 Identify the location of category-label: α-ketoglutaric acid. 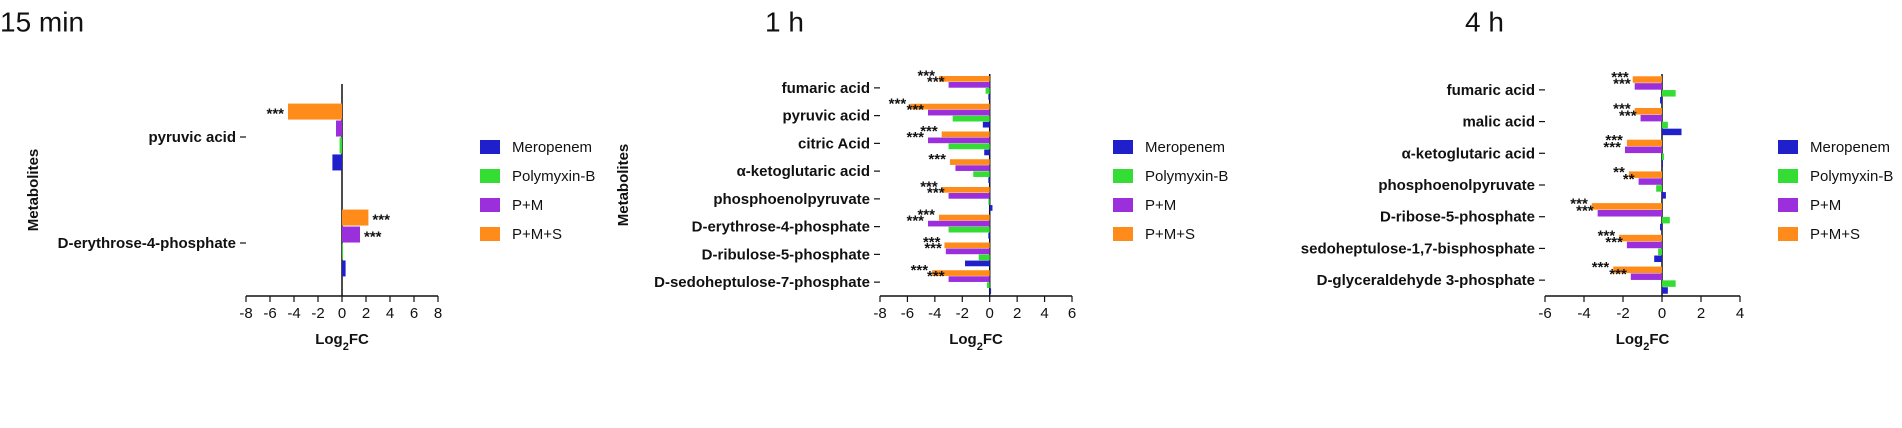
(803, 171).